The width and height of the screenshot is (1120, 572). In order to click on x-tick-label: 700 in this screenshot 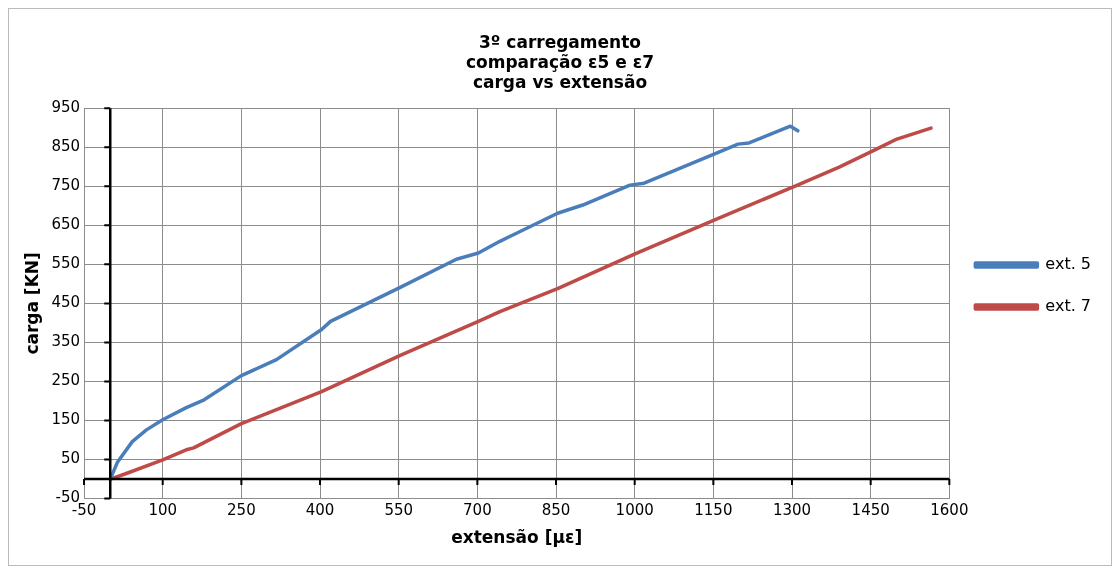, I will do `click(477, 510)`.